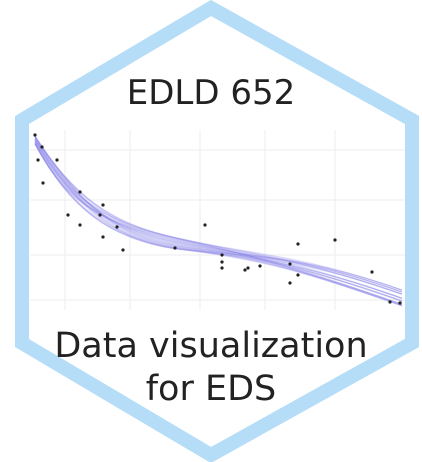 The height and width of the screenshot is (462, 422). I want to click on subtitle: for EDS, so click(211, 389).